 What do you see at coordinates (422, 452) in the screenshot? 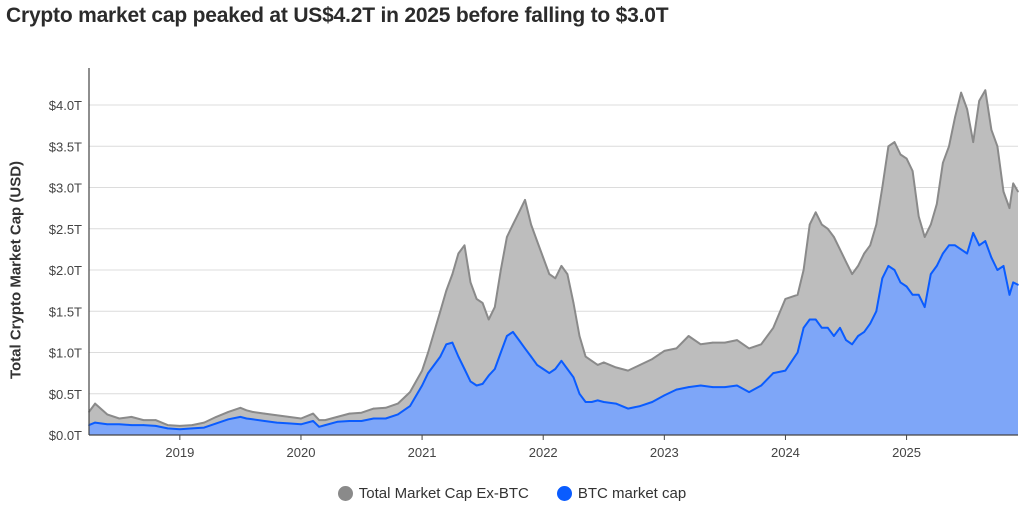
I see `x-tick-label-2: 2021` at bounding box center [422, 452].